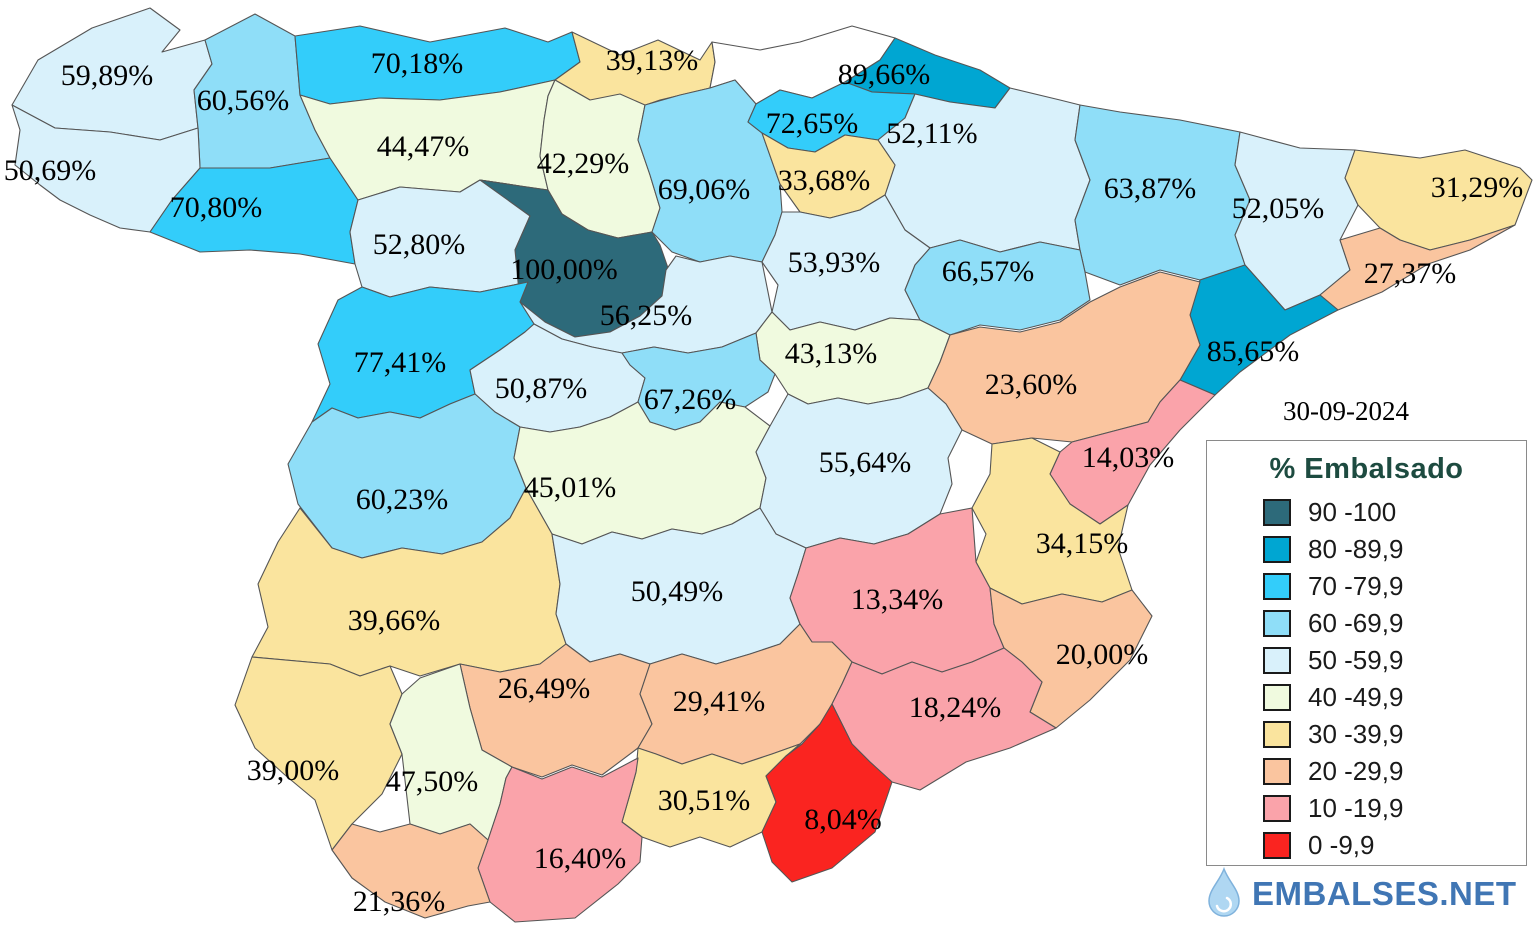 The image size is (1537, 933). What do you see at coordinates (1356, 771) in the screenshot?
I see `legend-item-label: 20 -29,9` at bounding box center [1356, 771].